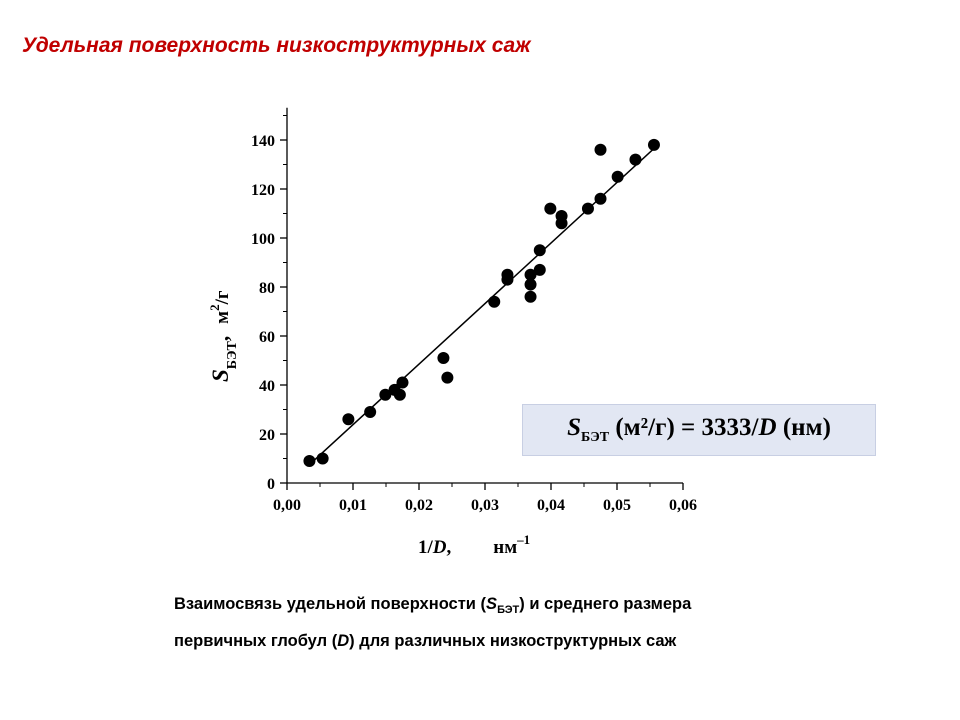  What do you see at coordinates (617, 505) in the screenshot?
I see `x-tick-label: 0,05` at bounding box center [617, 505].